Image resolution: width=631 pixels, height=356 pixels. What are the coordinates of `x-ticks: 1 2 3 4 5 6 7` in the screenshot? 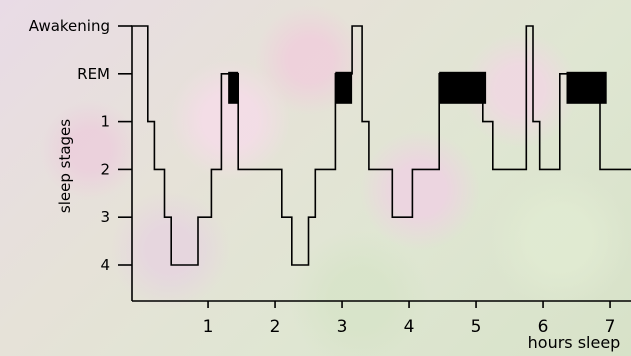 It's located at (409, 319).